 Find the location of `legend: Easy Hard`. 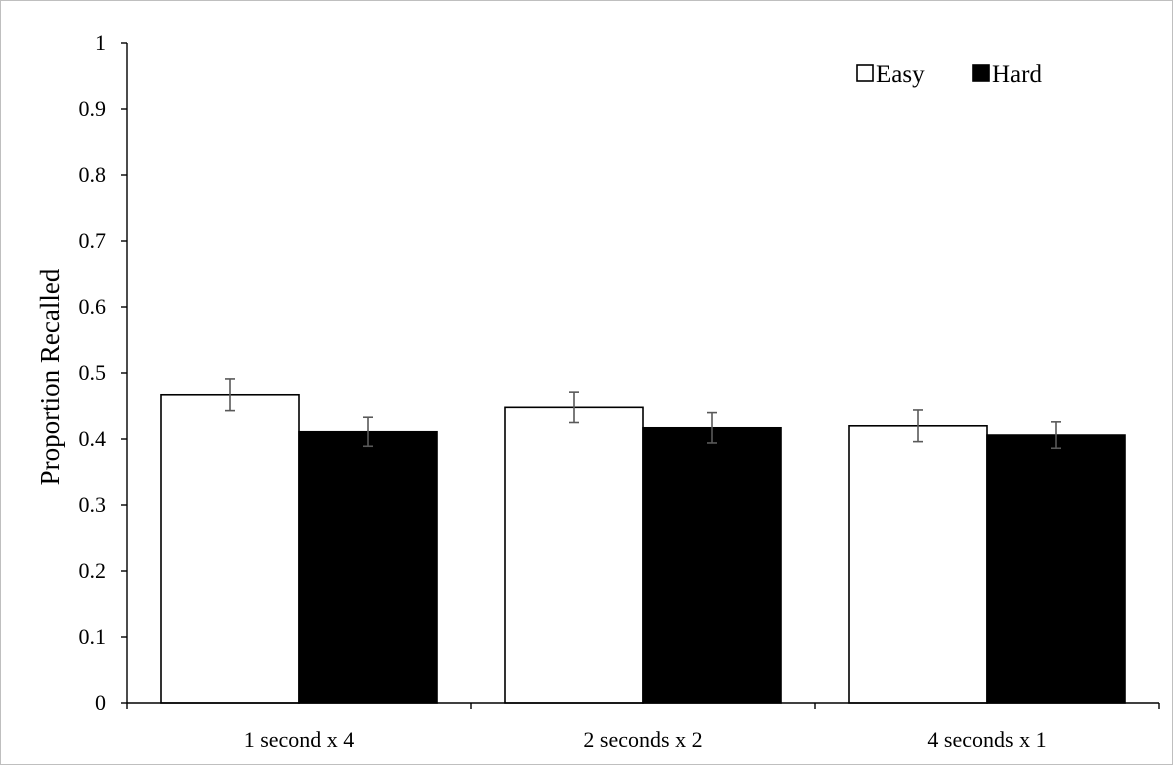

legend: Easy Hard is located at coordinates (949, 74).